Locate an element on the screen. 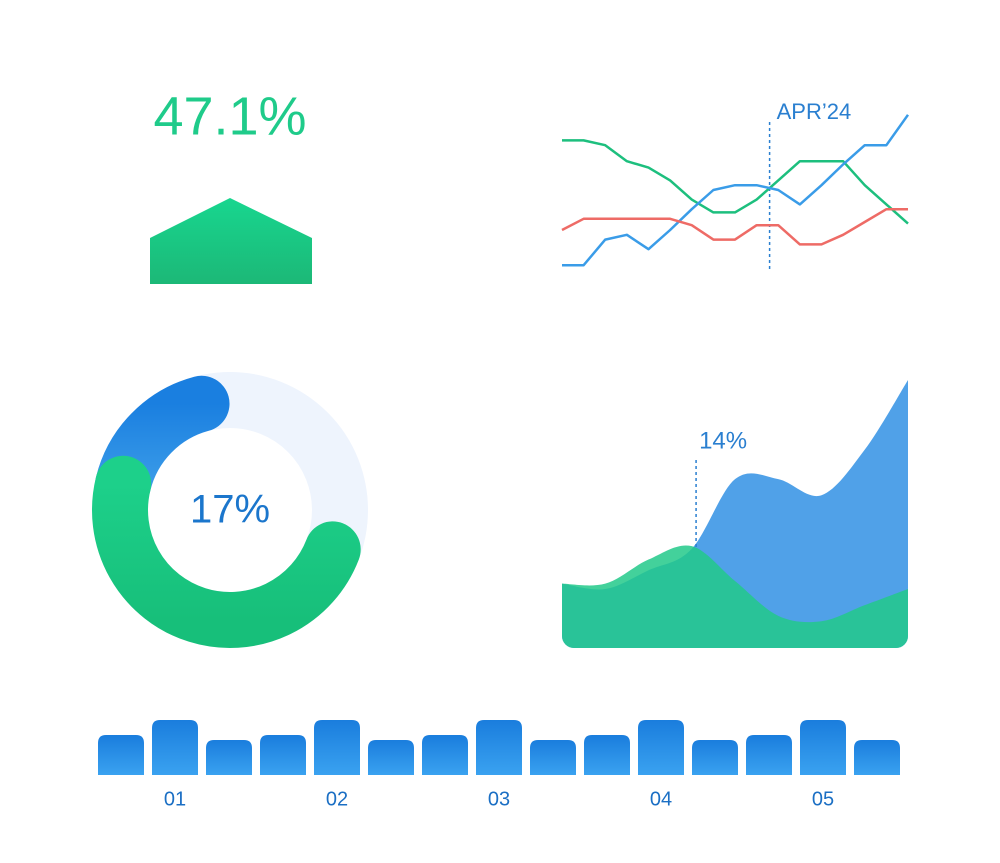  area-group is located at coordinates (735, 514).